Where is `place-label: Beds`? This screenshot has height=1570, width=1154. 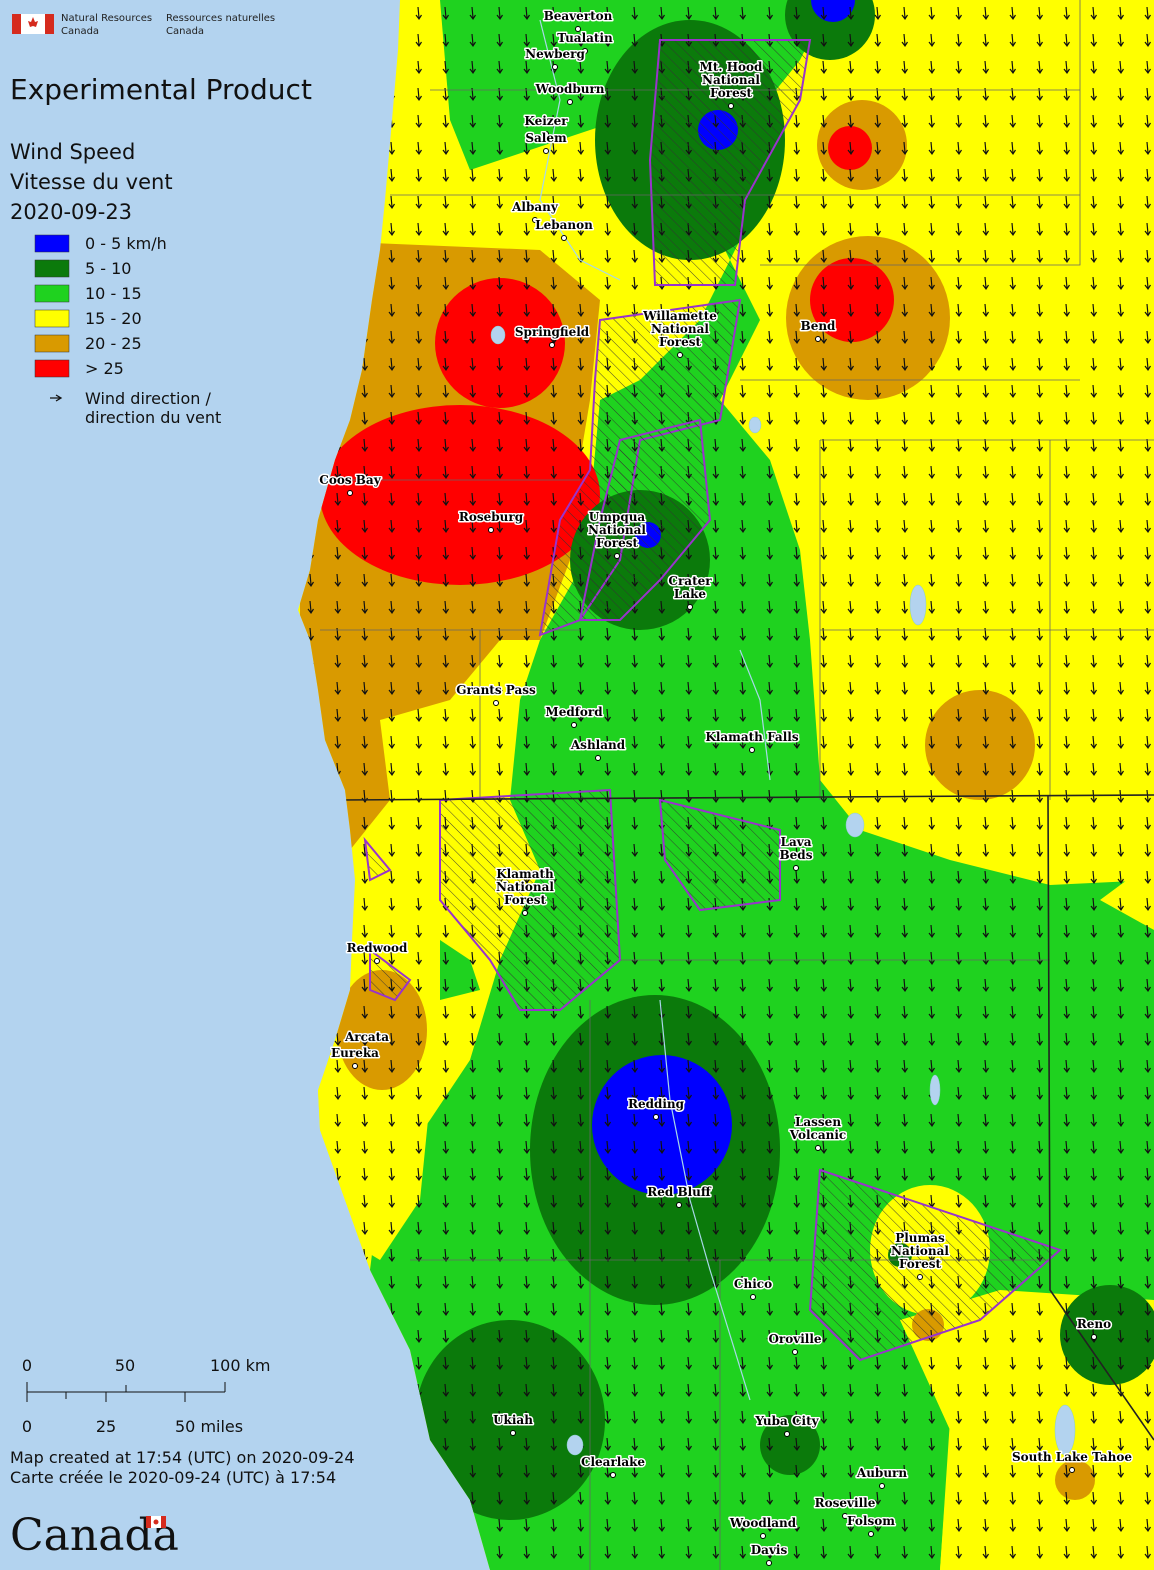 place-label: Beds is located at coordinates (796, 855).